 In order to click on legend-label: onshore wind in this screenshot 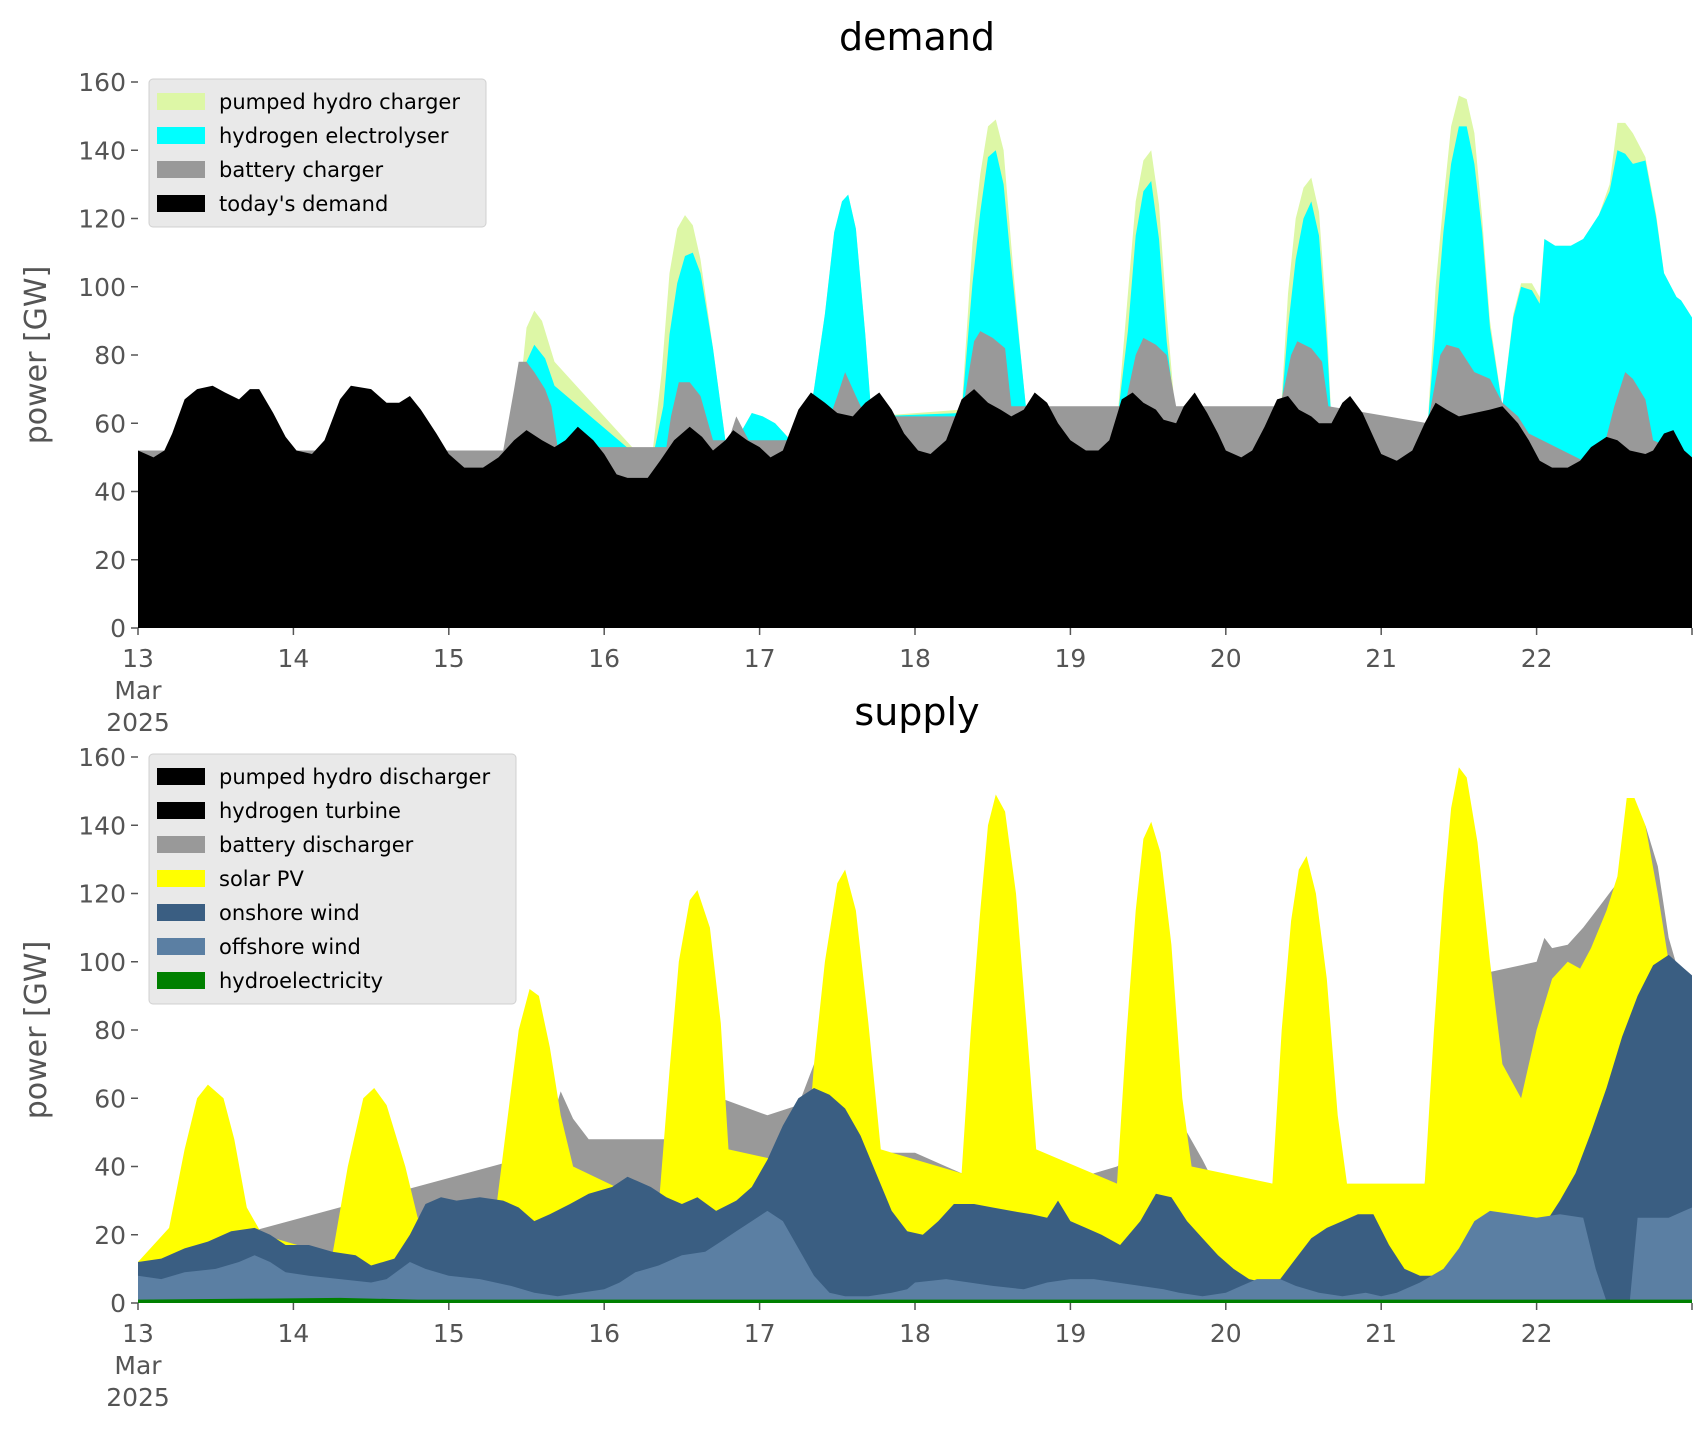, I will do `click(289, 913)`.